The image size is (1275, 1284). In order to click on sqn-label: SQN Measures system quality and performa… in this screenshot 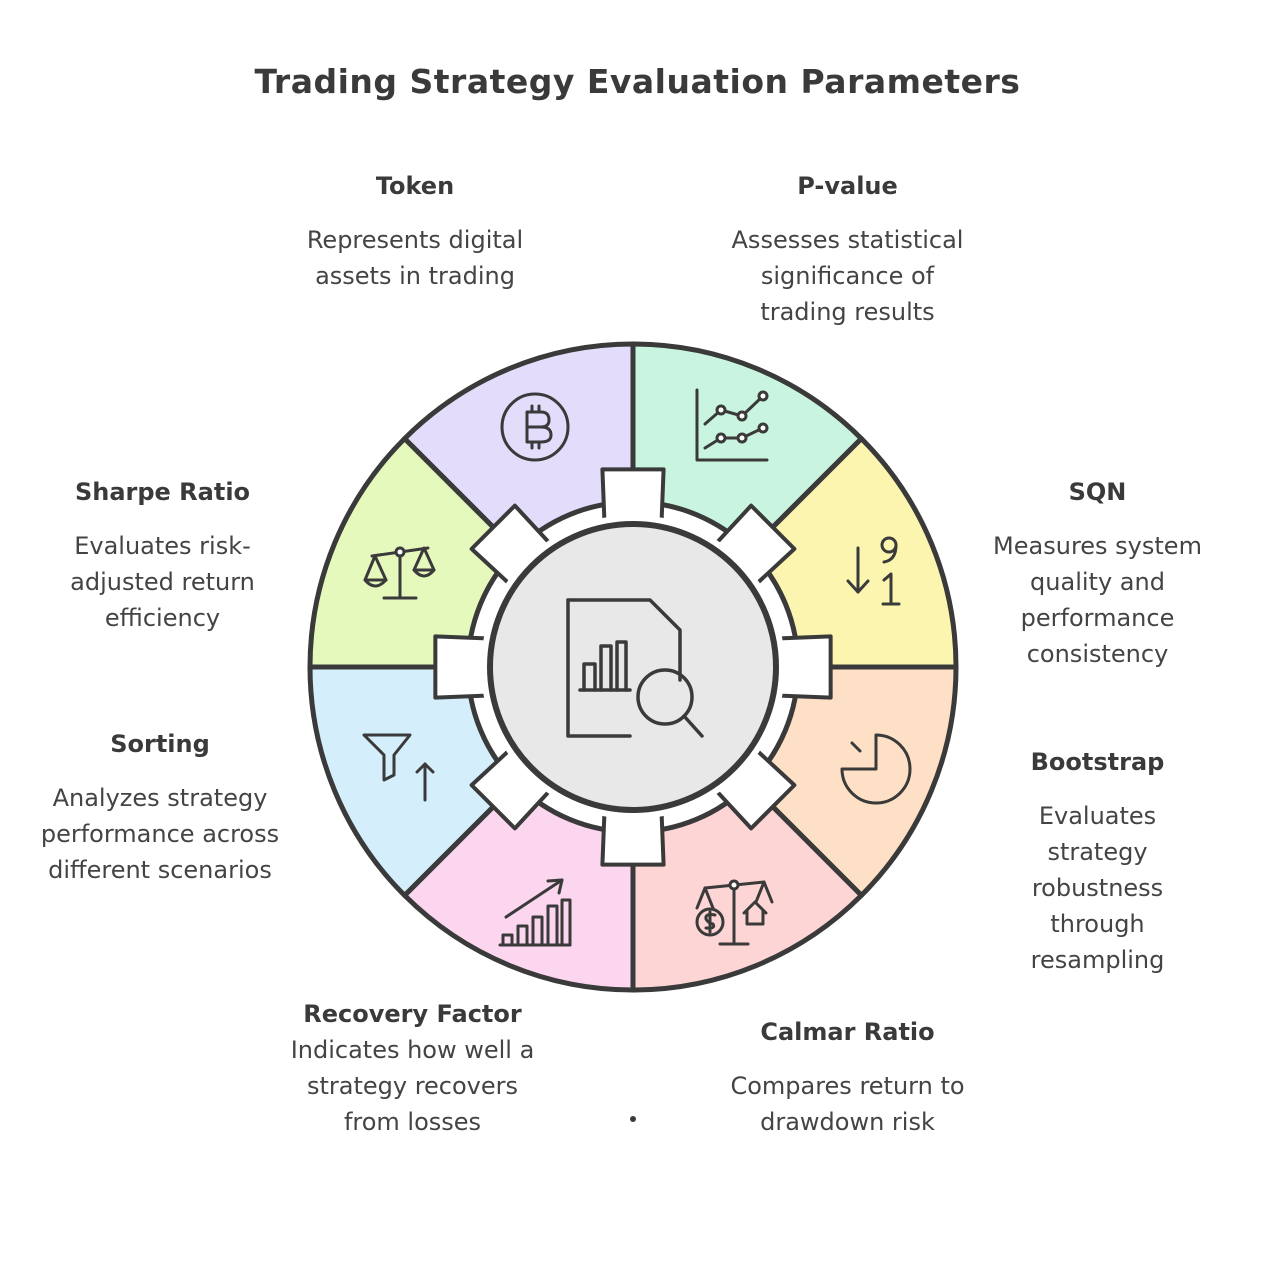, I will do `click(1097, 573)`.